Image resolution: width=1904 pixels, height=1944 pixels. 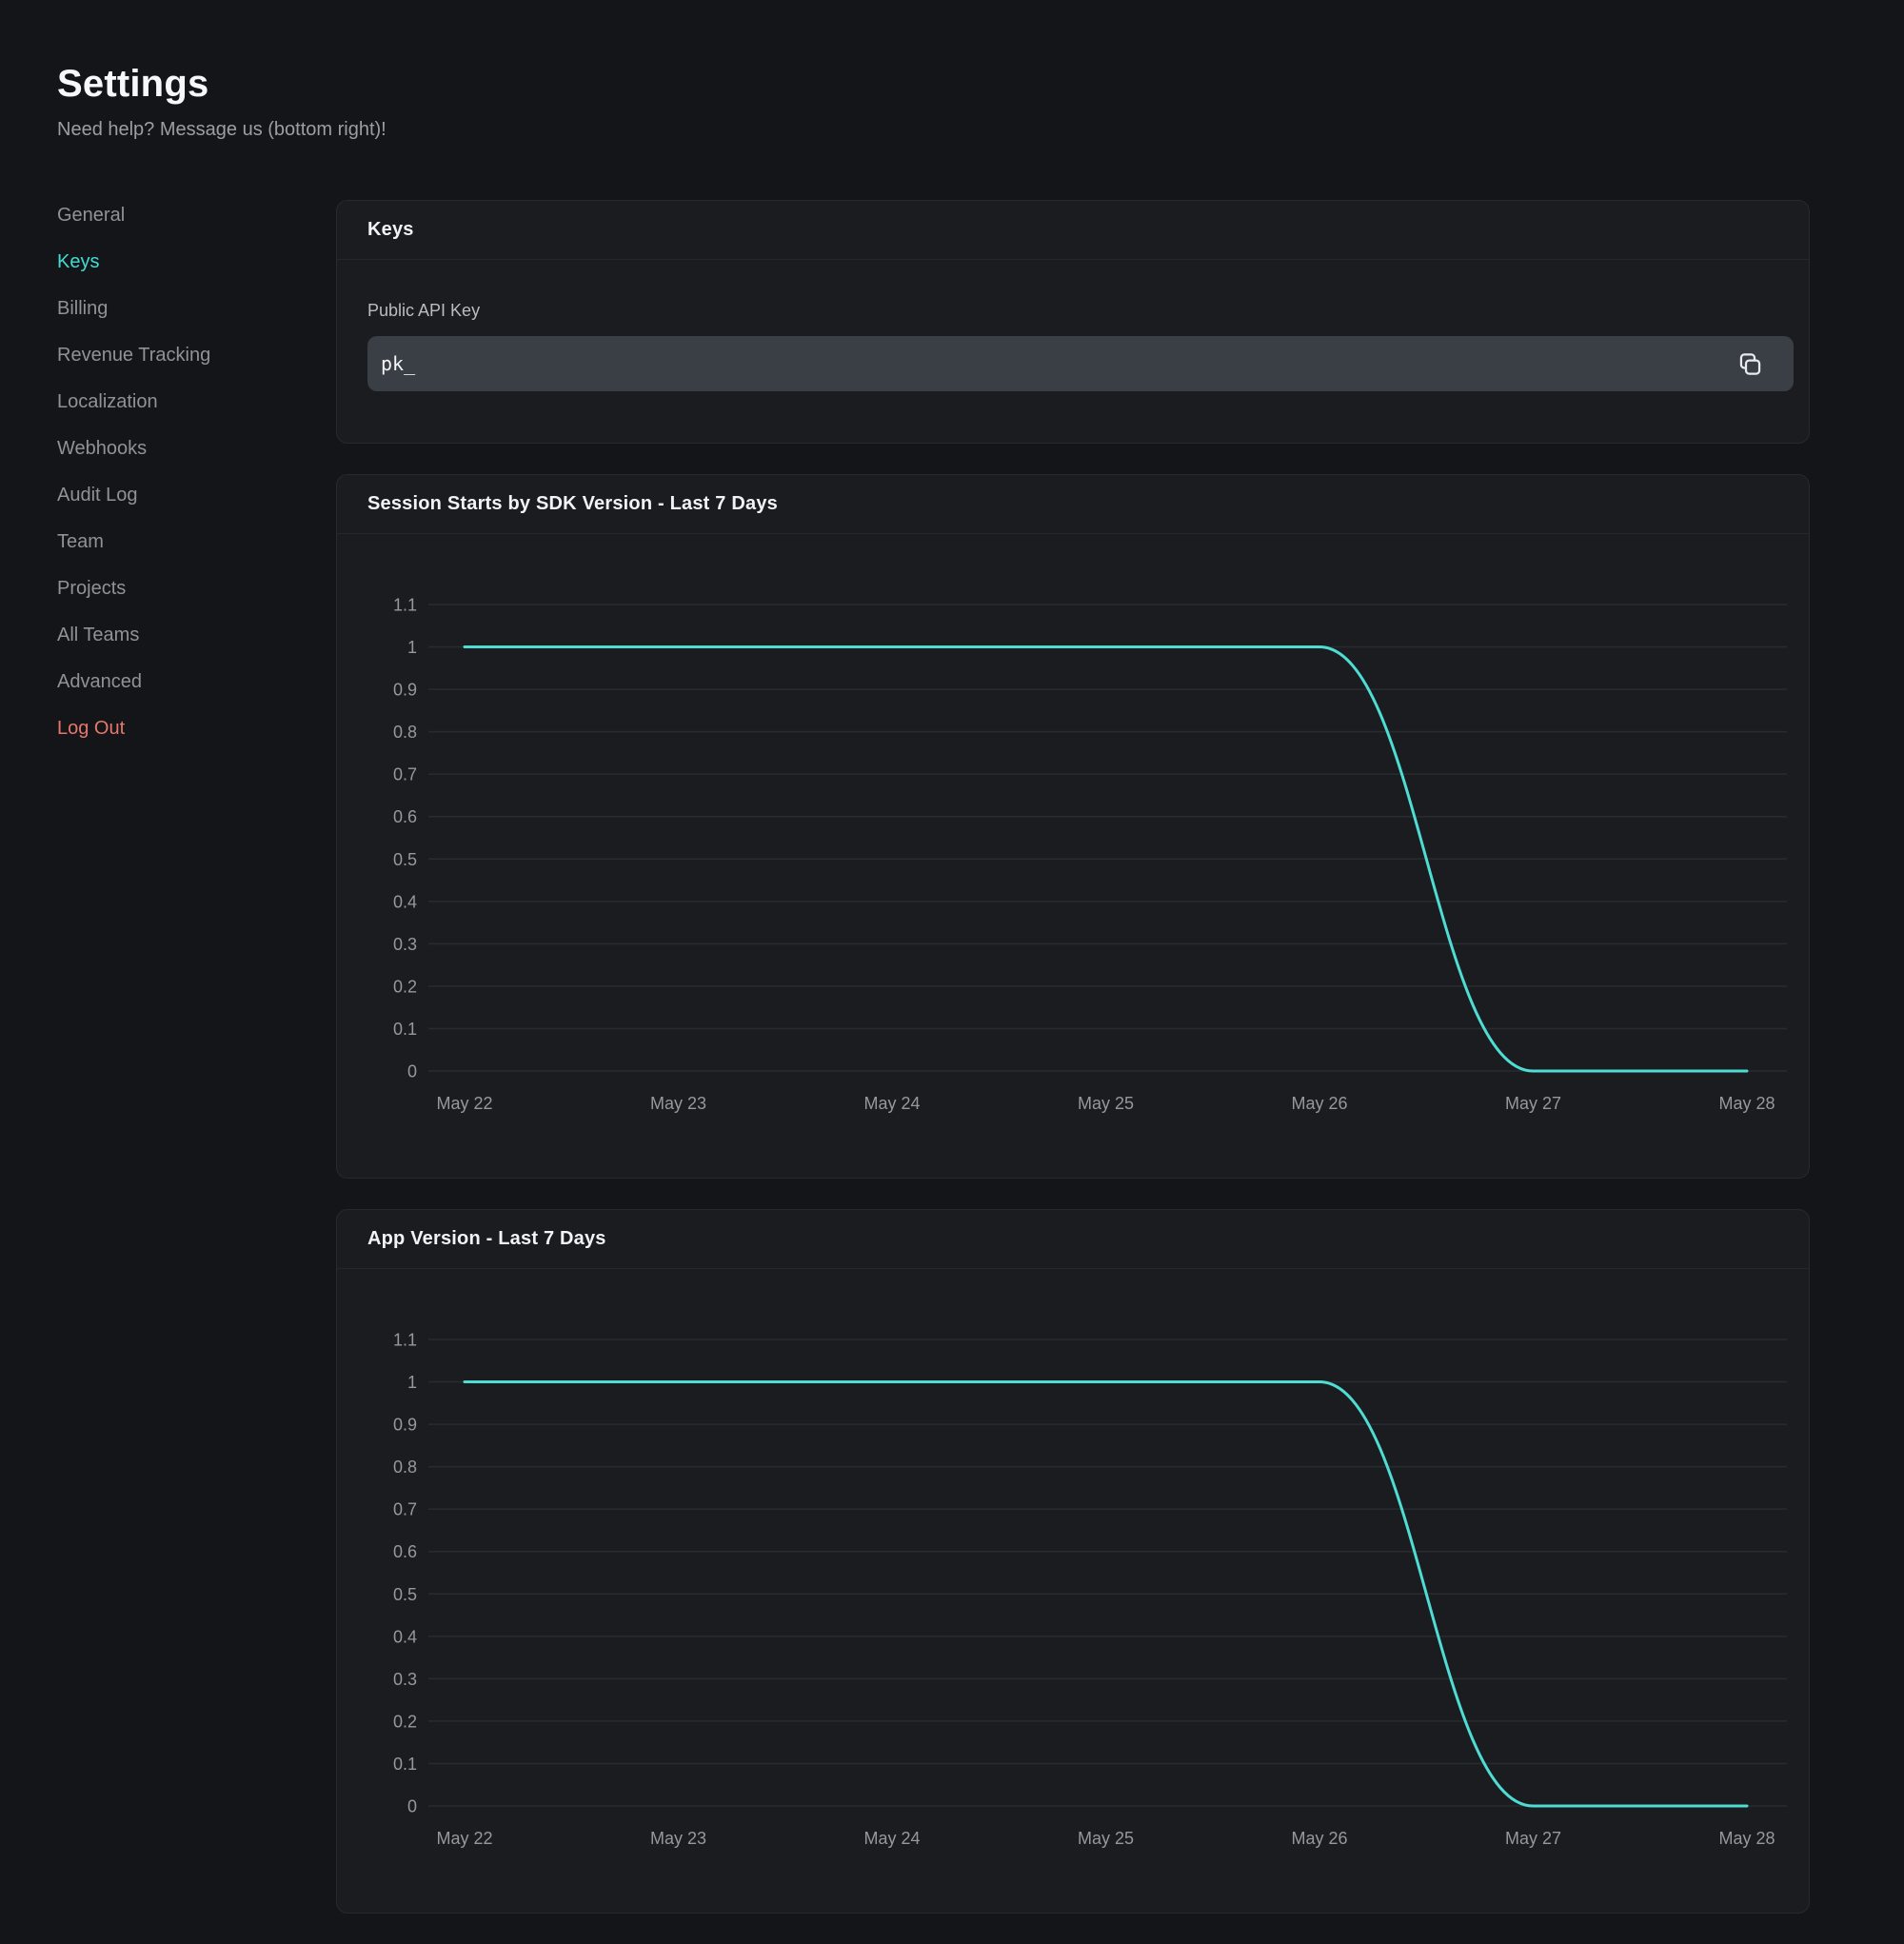 What do you see at coordinates (102, 449) in the screenshot?
I see `sidebar-item-webhooks: Webhooks` at bounding box center [102, 449].